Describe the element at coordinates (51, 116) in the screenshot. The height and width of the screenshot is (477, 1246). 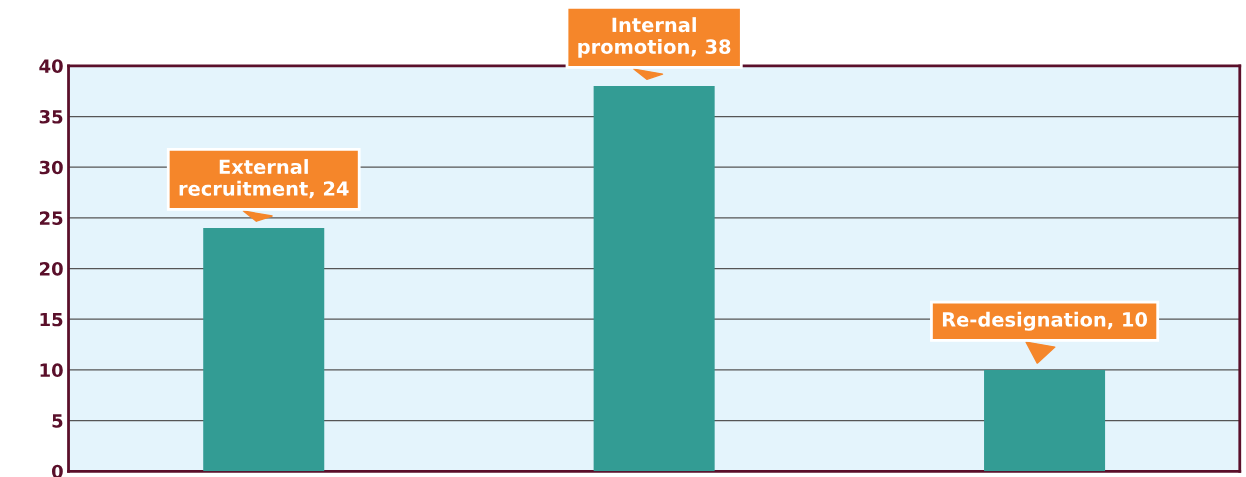
I see `y-tick-label: 35` at that location.